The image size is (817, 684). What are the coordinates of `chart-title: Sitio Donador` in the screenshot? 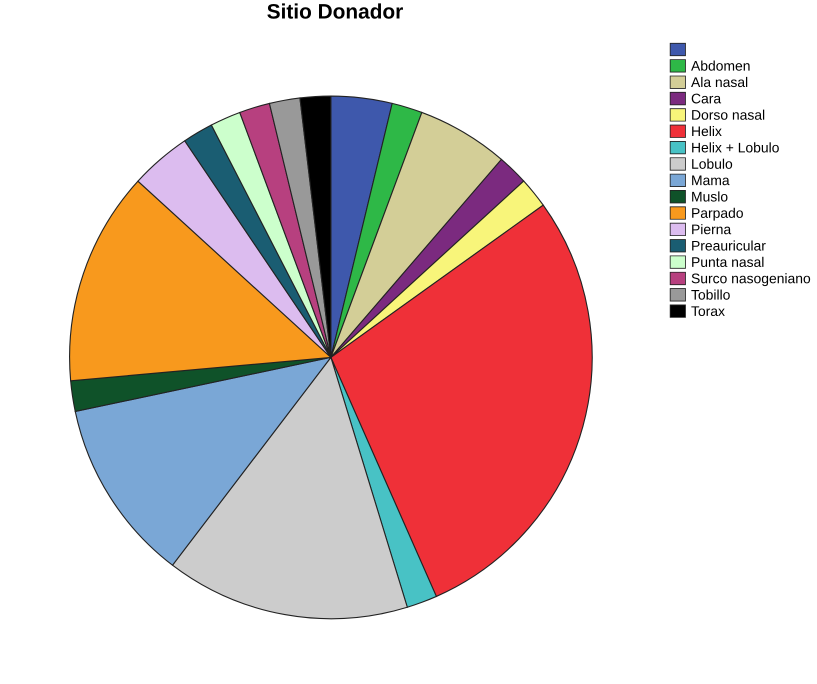 It's located at (335, 11).